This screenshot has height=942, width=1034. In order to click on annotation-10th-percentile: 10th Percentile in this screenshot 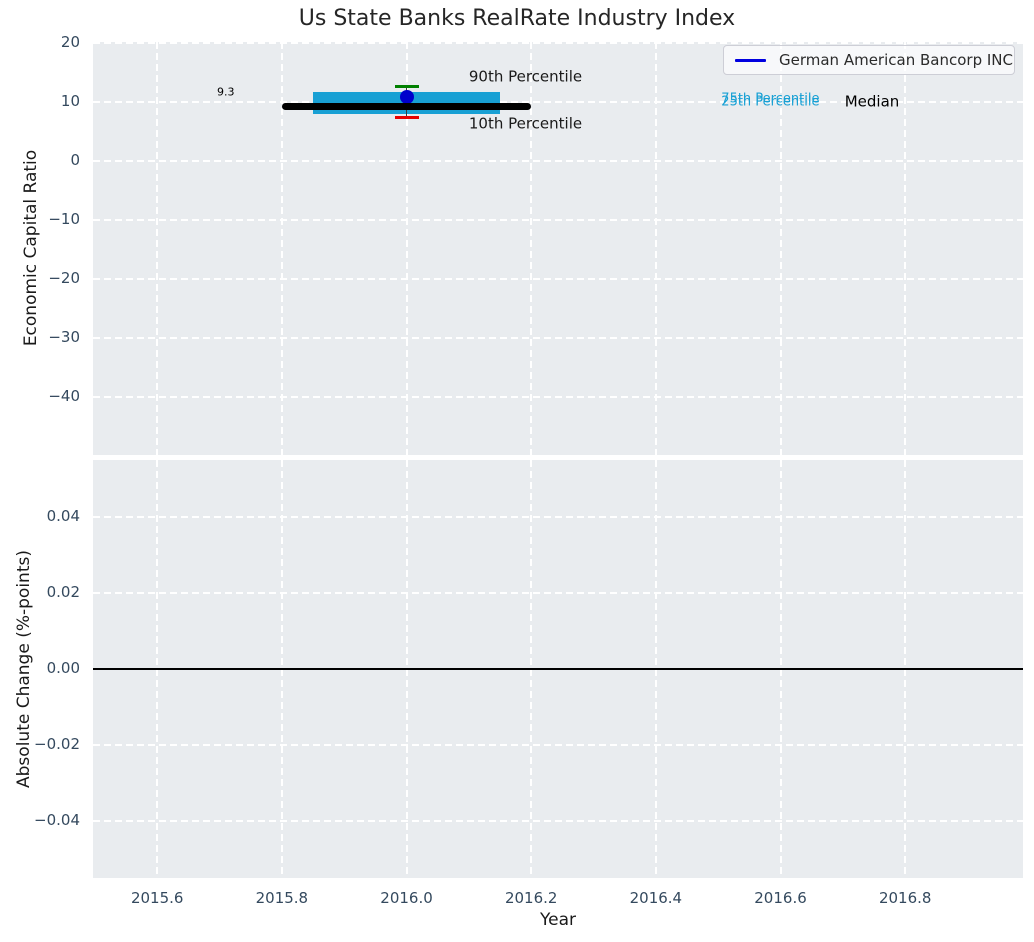, I will do `click(525, 123)`.